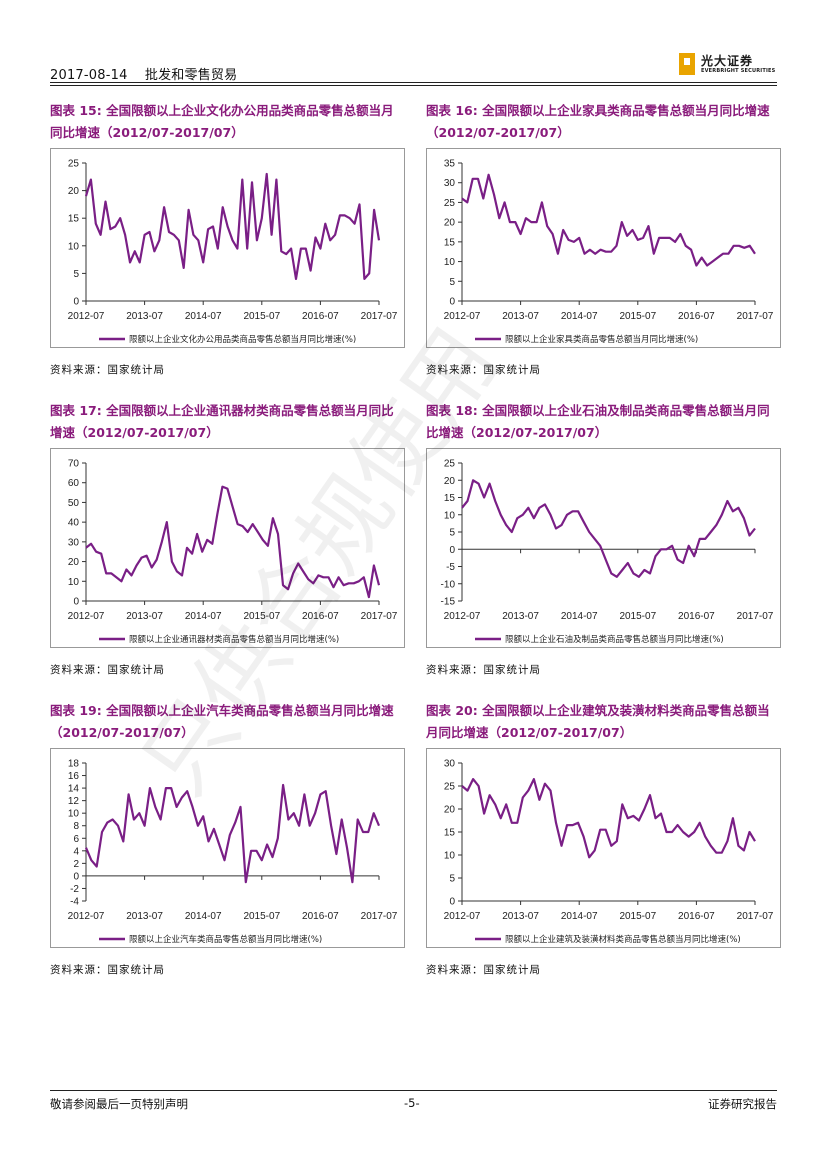 This screenshot has height=1169, width=827. What do you see at coordinates (623, 939) in the screenshot?
I see `legend-label: 限额以上企业建筑及装潢材料类商品零售总额当月同比增速(%)` at bounding box center [623, 939].